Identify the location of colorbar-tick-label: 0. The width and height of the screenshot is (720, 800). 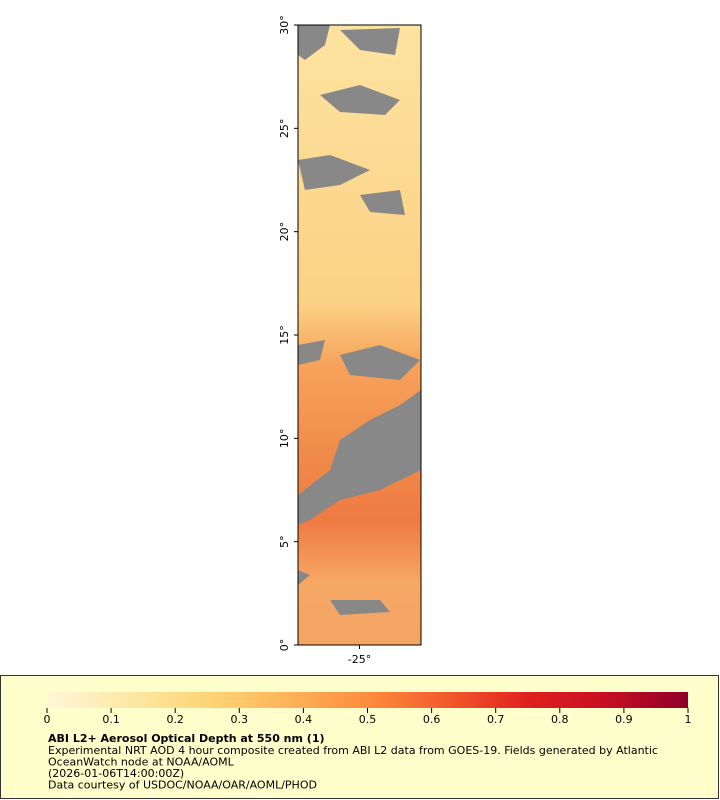
(47, 719).